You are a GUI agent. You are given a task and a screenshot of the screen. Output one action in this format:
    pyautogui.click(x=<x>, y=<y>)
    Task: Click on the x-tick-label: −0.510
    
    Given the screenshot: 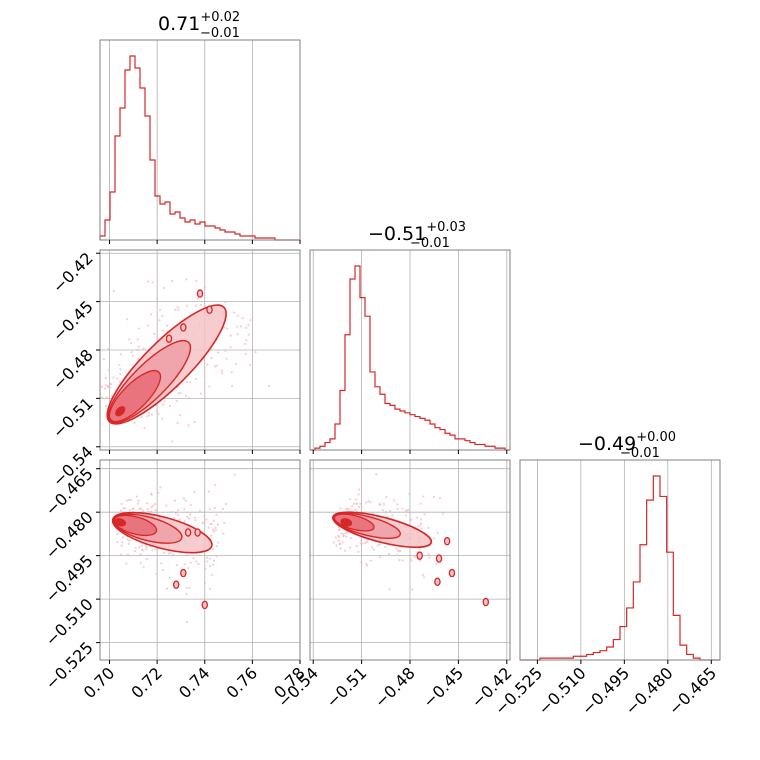 What is the action you would take?
    pyautogui.click(x=561, y=690)
    